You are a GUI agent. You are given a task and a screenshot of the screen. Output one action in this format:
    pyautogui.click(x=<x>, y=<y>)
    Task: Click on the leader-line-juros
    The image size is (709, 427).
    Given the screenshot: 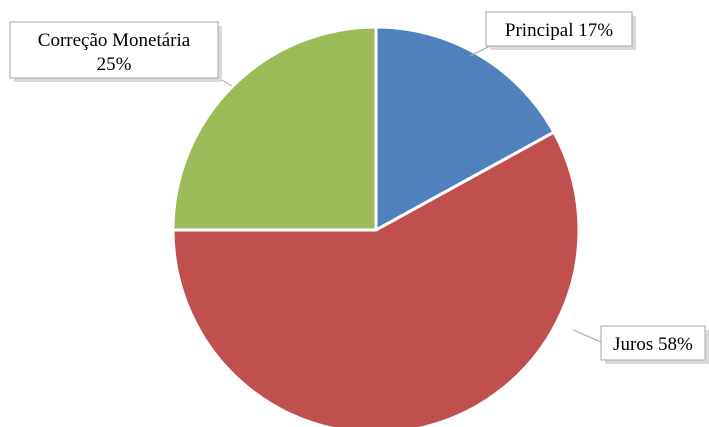 What is the action you would take?
    pyautogui.click(x=587, y=336)
    